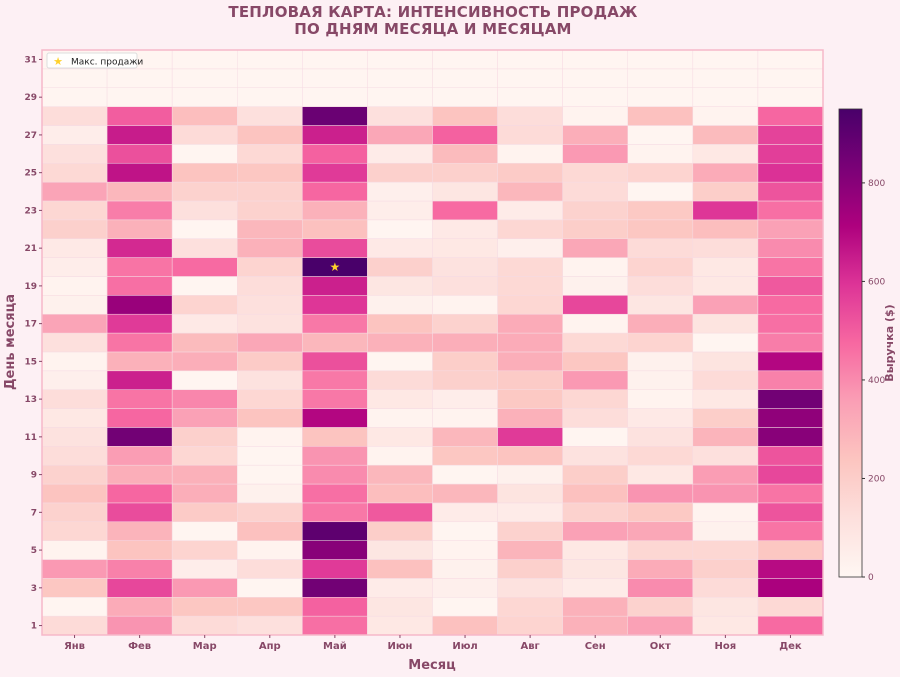 The height and width of the screenshot is (677, 900). I want to click on y-tick-label: 23, so click(30, 211).